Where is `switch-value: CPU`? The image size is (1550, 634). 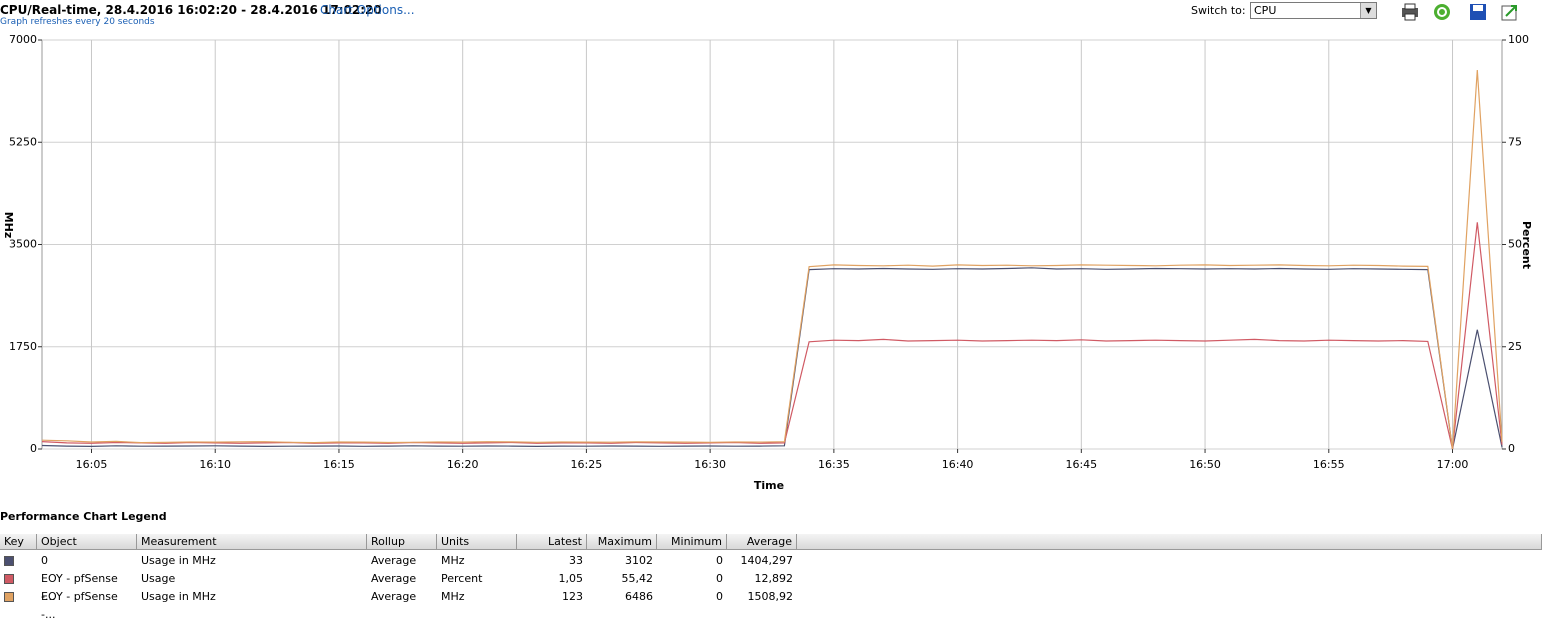
switch-value: CPU is located at coordinates (1265, 10).